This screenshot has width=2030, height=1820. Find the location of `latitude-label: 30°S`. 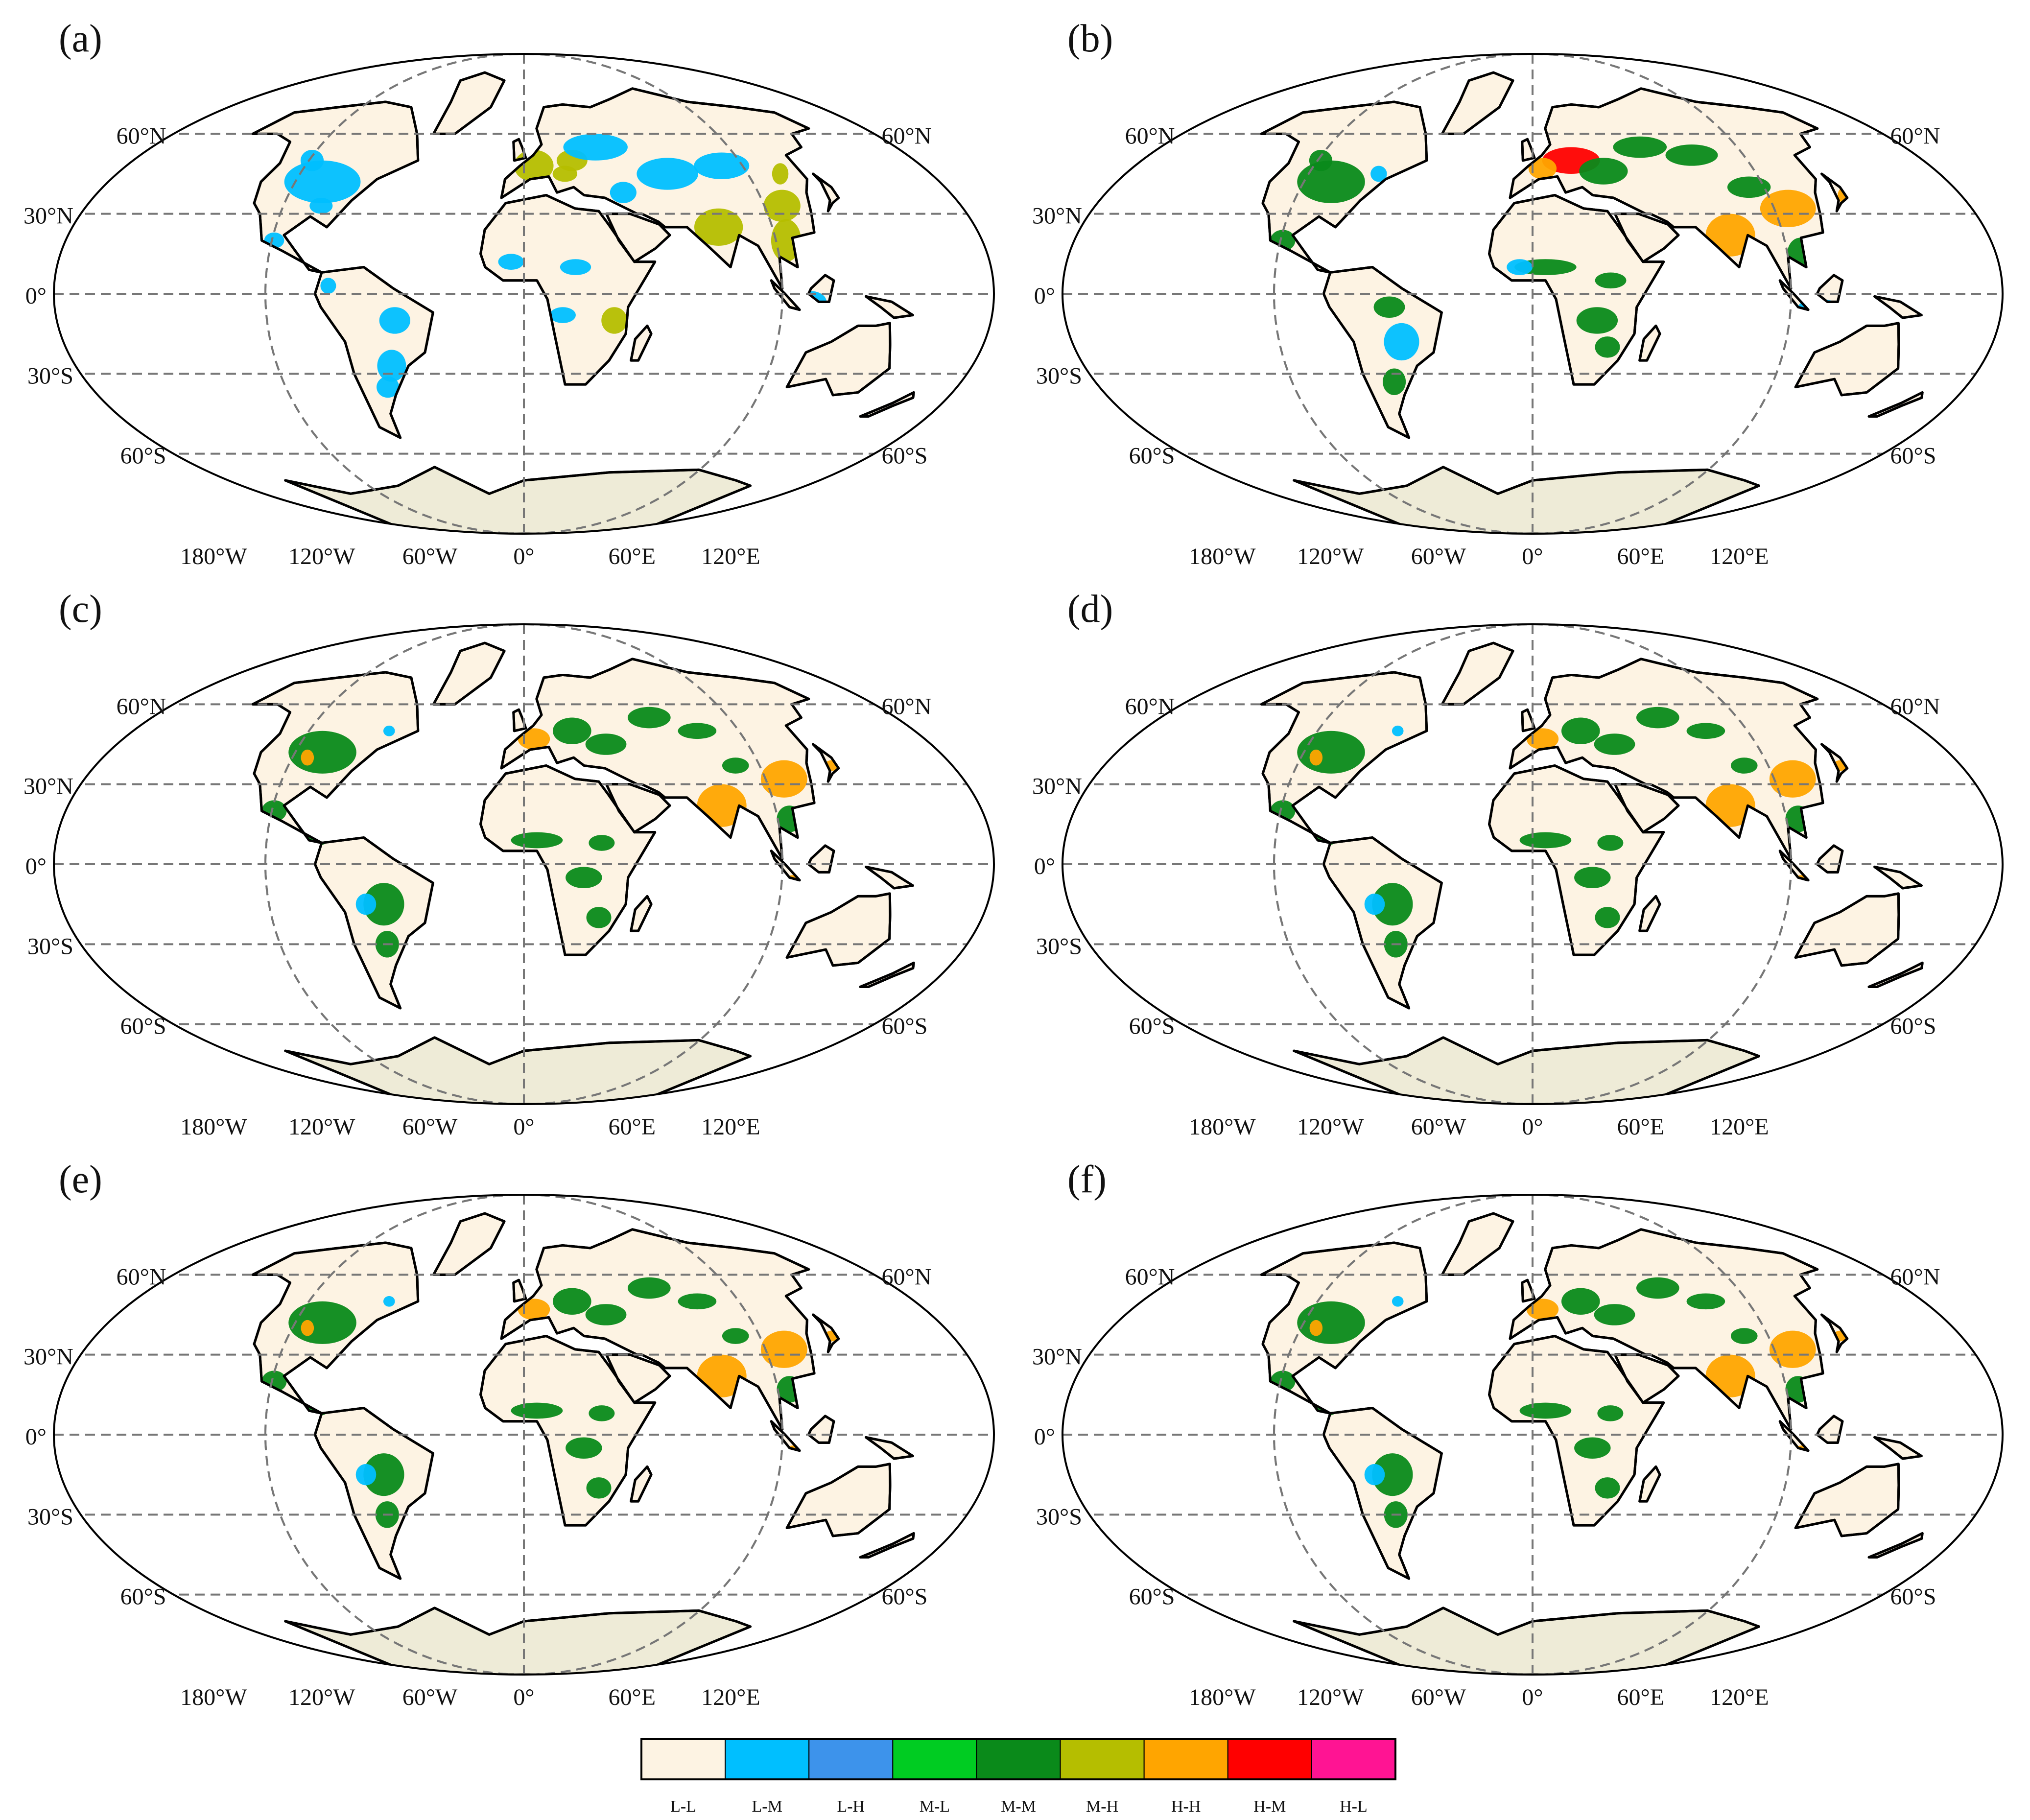

latitude-label: 30°S is located at coordinates (1059, 1517).